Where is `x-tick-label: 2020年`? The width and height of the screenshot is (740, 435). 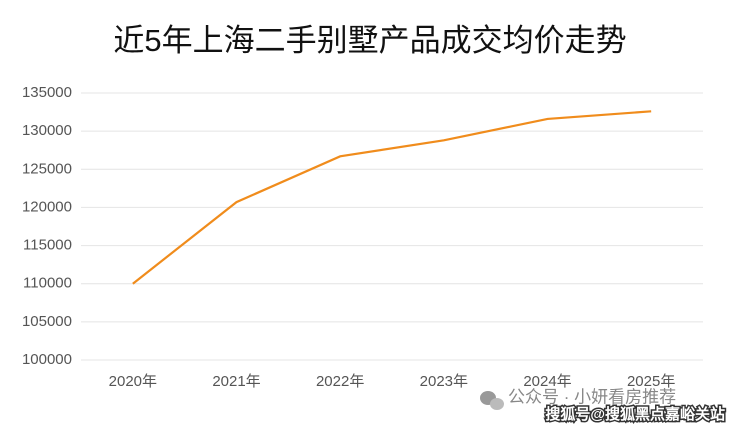 x-tick-label: 2020年 is located at coordinates (133, 381).